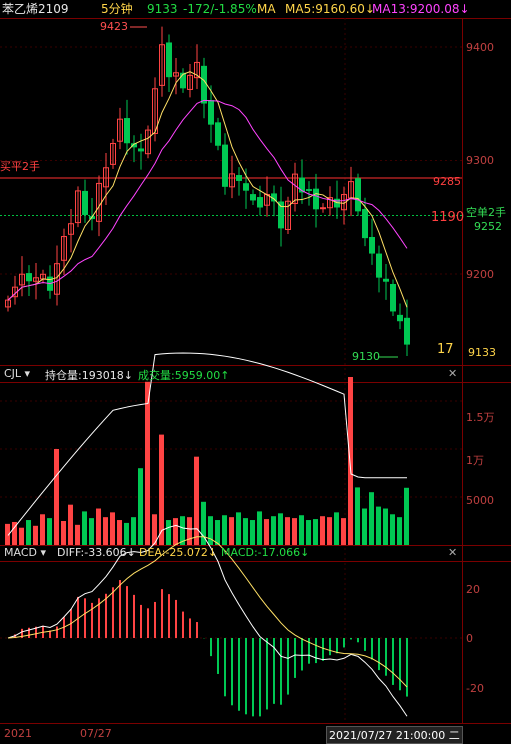  Describe the element at coordinates (162, 9) in the screenshot. I see `last-price: 9133` at that location.